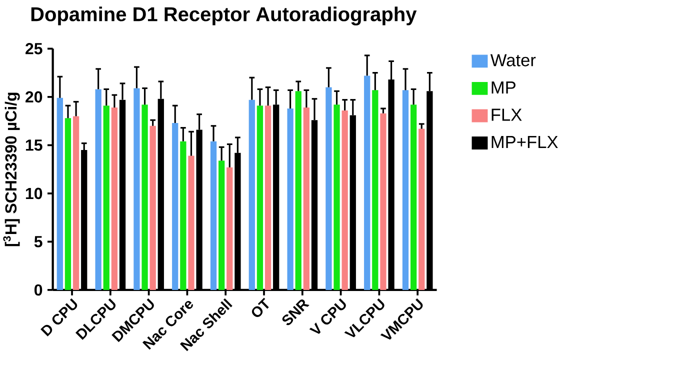 This screenshot has width=685, height=371. I want to click on legend-label: MP, so click(504, 88).